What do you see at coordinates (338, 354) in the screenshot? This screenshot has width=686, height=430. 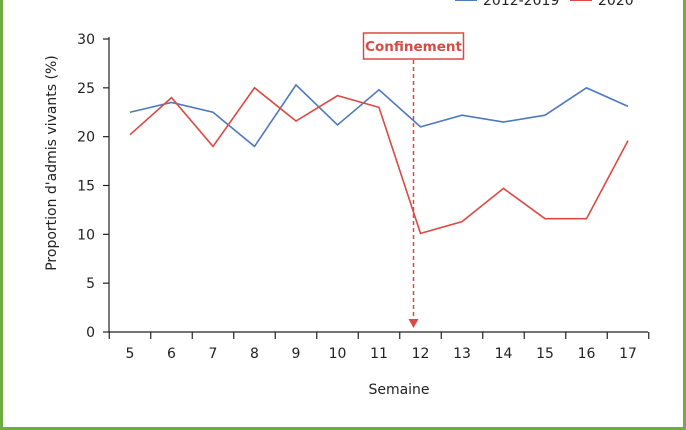 I see `x-tick-label: 10` at bounding box center [338, 354].